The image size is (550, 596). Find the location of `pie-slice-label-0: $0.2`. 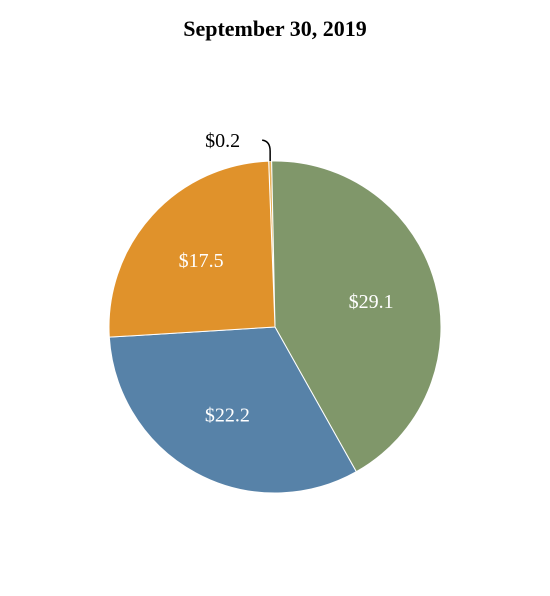

pie-slice-label-0: $0.2 is located at coordinates (222, 141).